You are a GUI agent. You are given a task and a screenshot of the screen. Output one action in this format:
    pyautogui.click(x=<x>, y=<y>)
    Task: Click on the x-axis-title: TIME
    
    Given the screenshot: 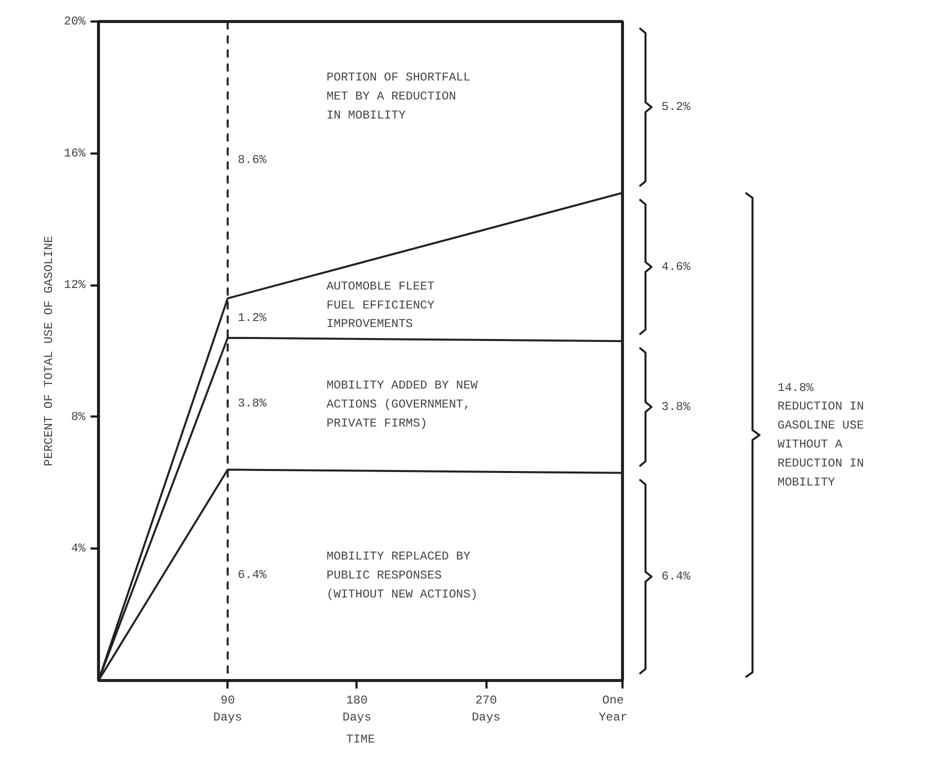 What is the action you would take?
    pyautogui.click(x=360, y=739)
    